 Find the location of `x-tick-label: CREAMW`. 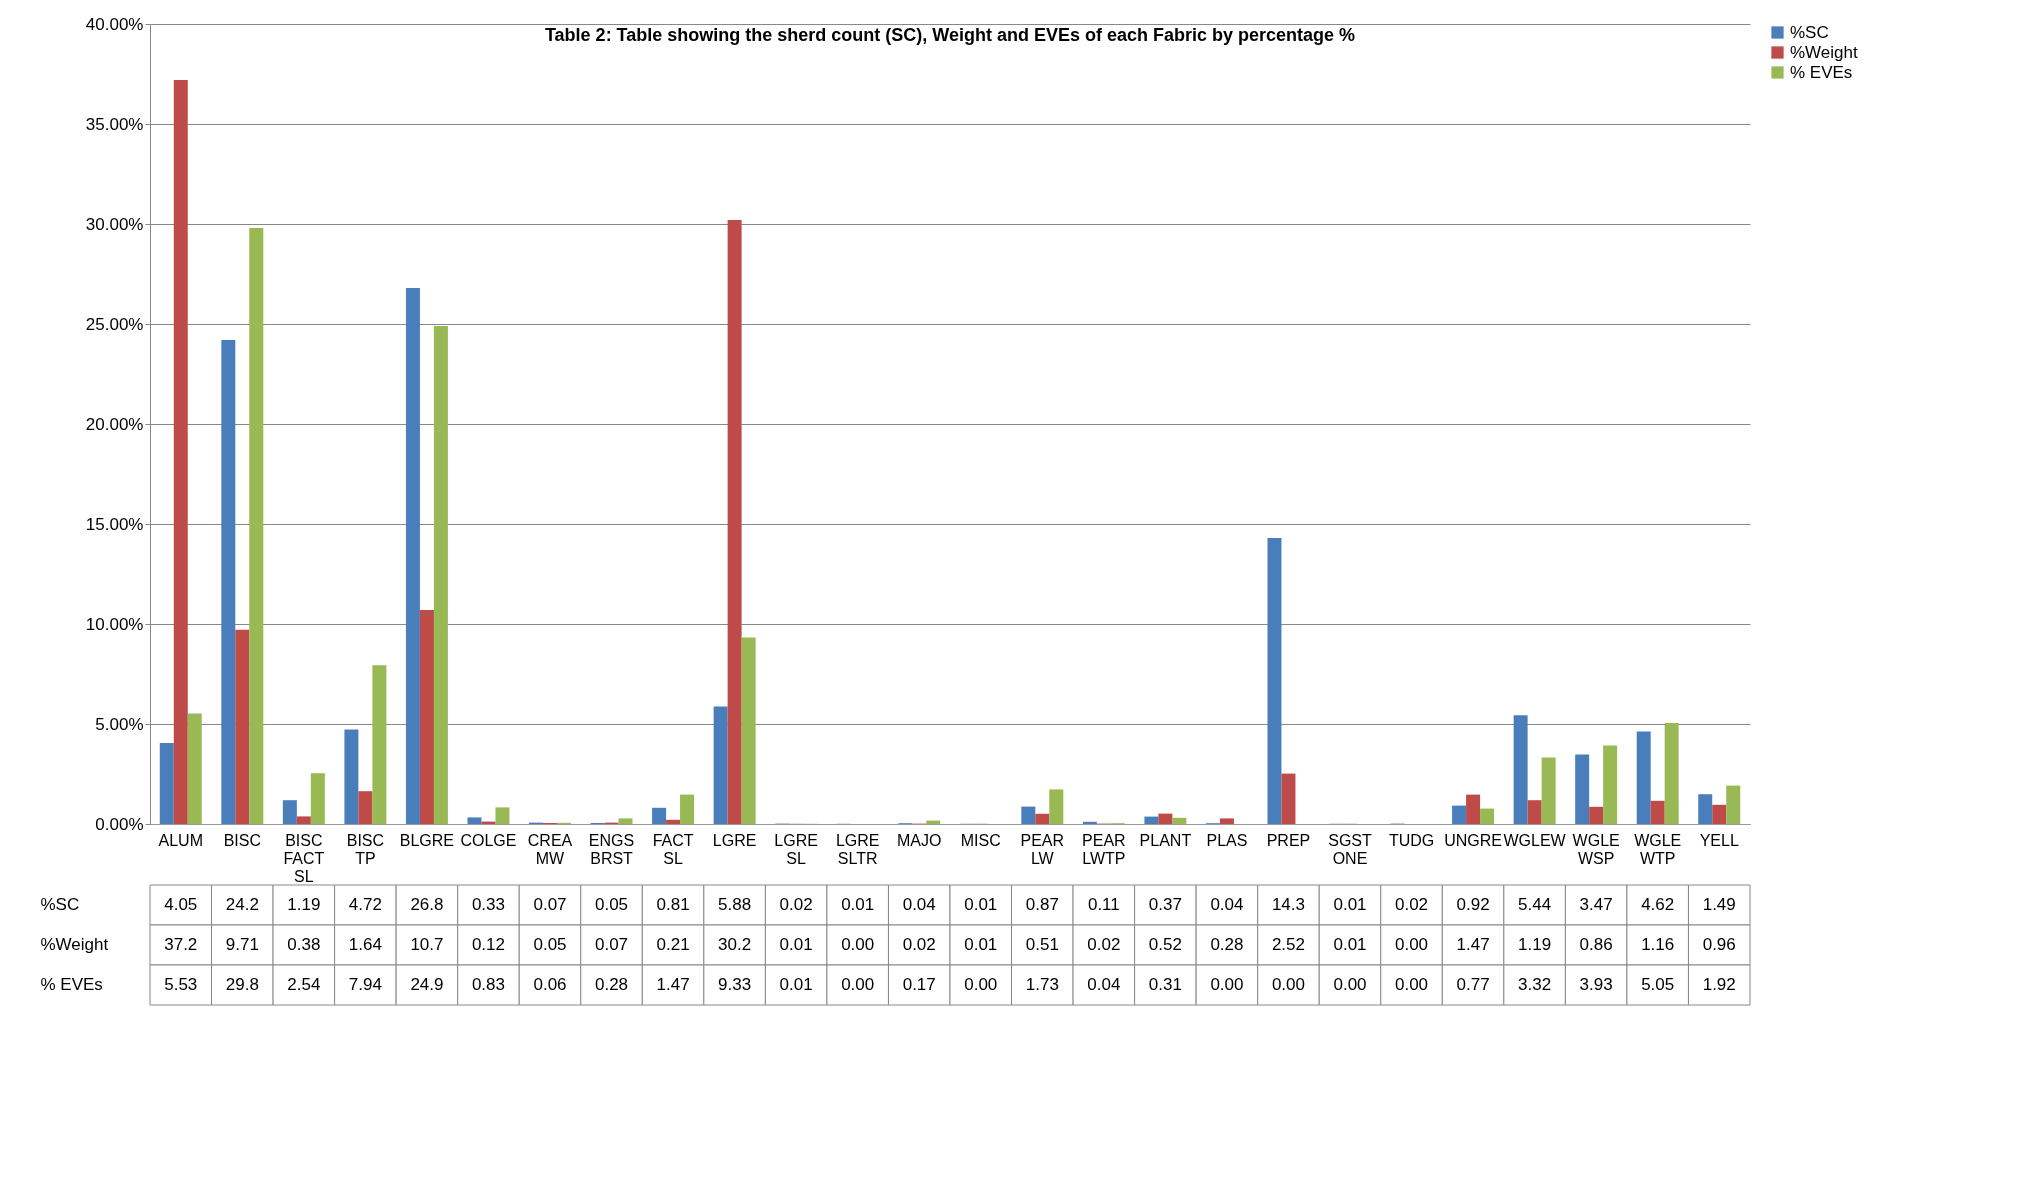

x-tick-label: CREAMW is located at coordinates (550, 849).